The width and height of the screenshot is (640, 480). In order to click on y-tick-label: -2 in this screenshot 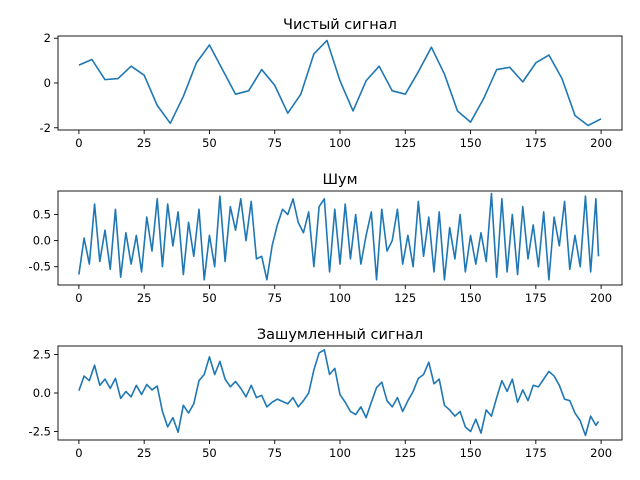, I will do `click(45, 128)`.